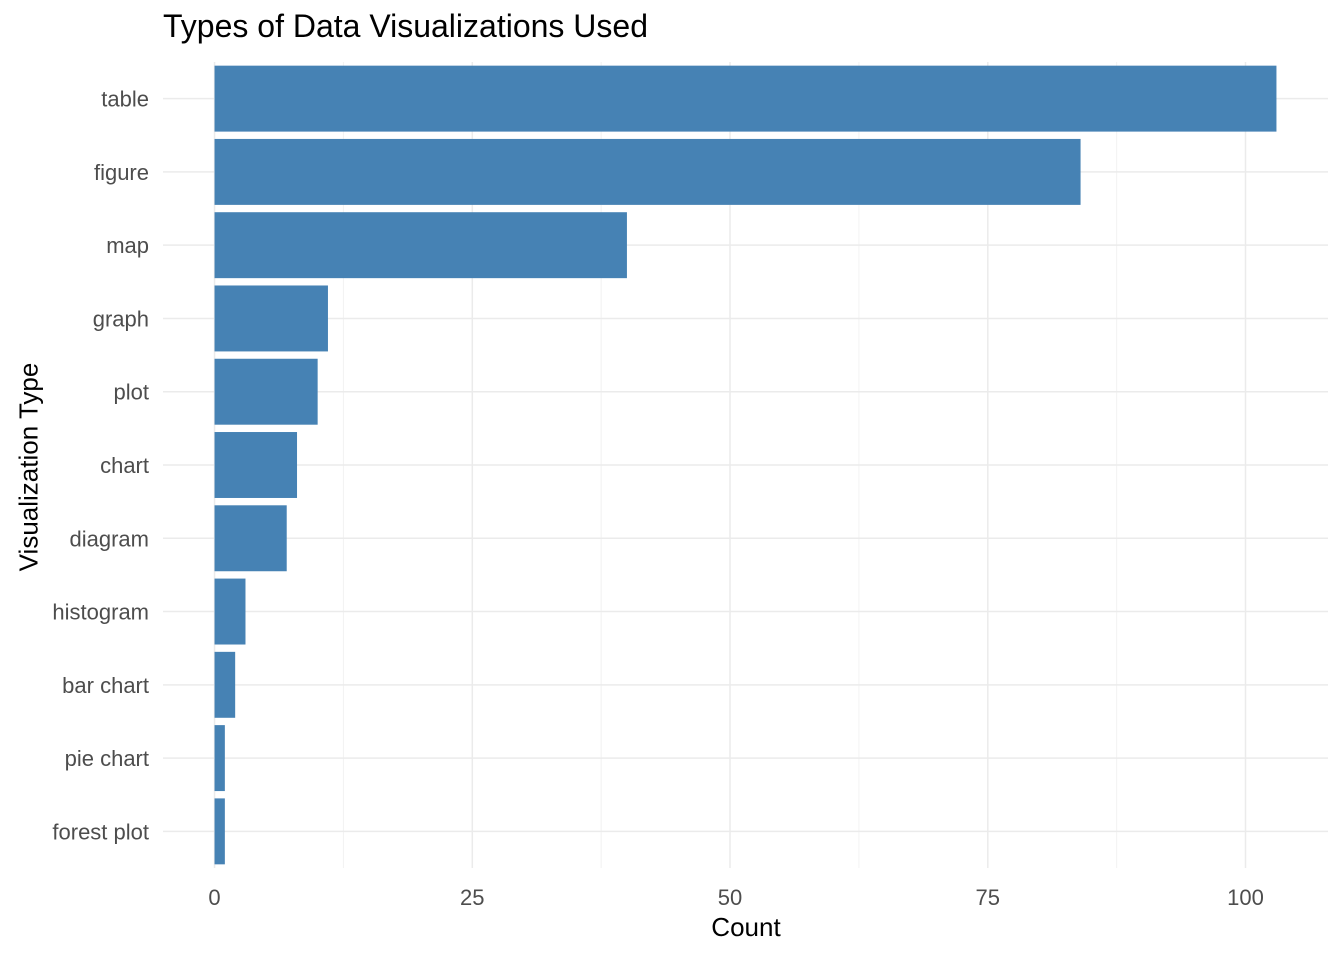  What do you see at coordinates (105, 685) in the screenshot?
I see `y-tick-label: bar chart` at bounding box center [105, 685].